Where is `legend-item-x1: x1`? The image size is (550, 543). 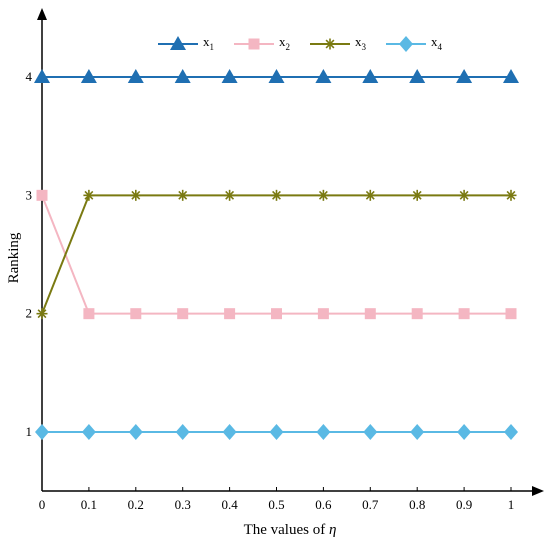 legend-item-x1: x1 is located at coordinates (186, 43).